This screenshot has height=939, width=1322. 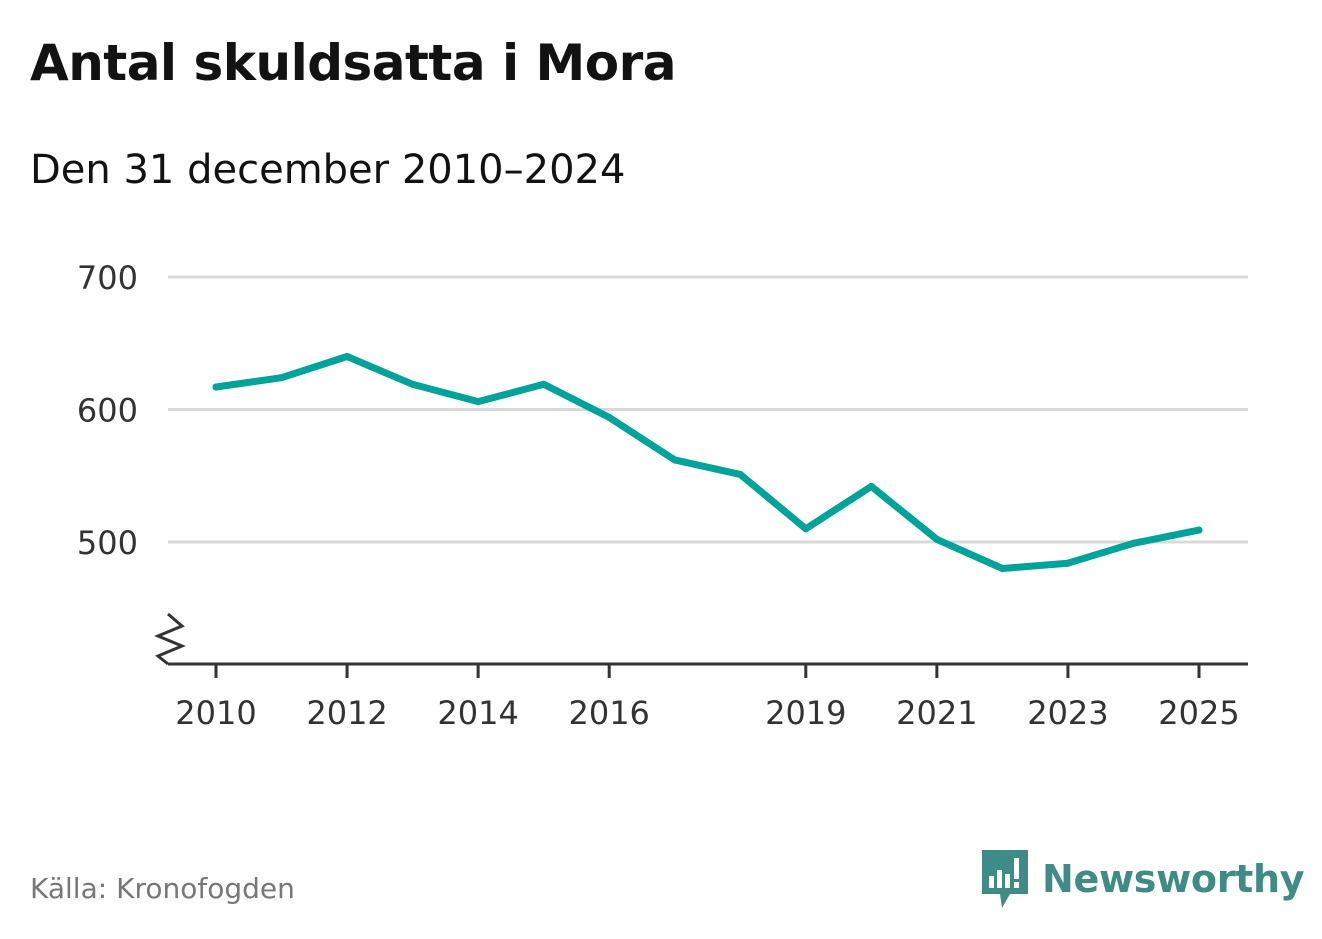 What do you see at coordinates (701, 672) in the screenshot?
I see `axis-layer: 2010 2012 2014 2016 2019 2021 2023 2025` at bounding box center [701, 672].